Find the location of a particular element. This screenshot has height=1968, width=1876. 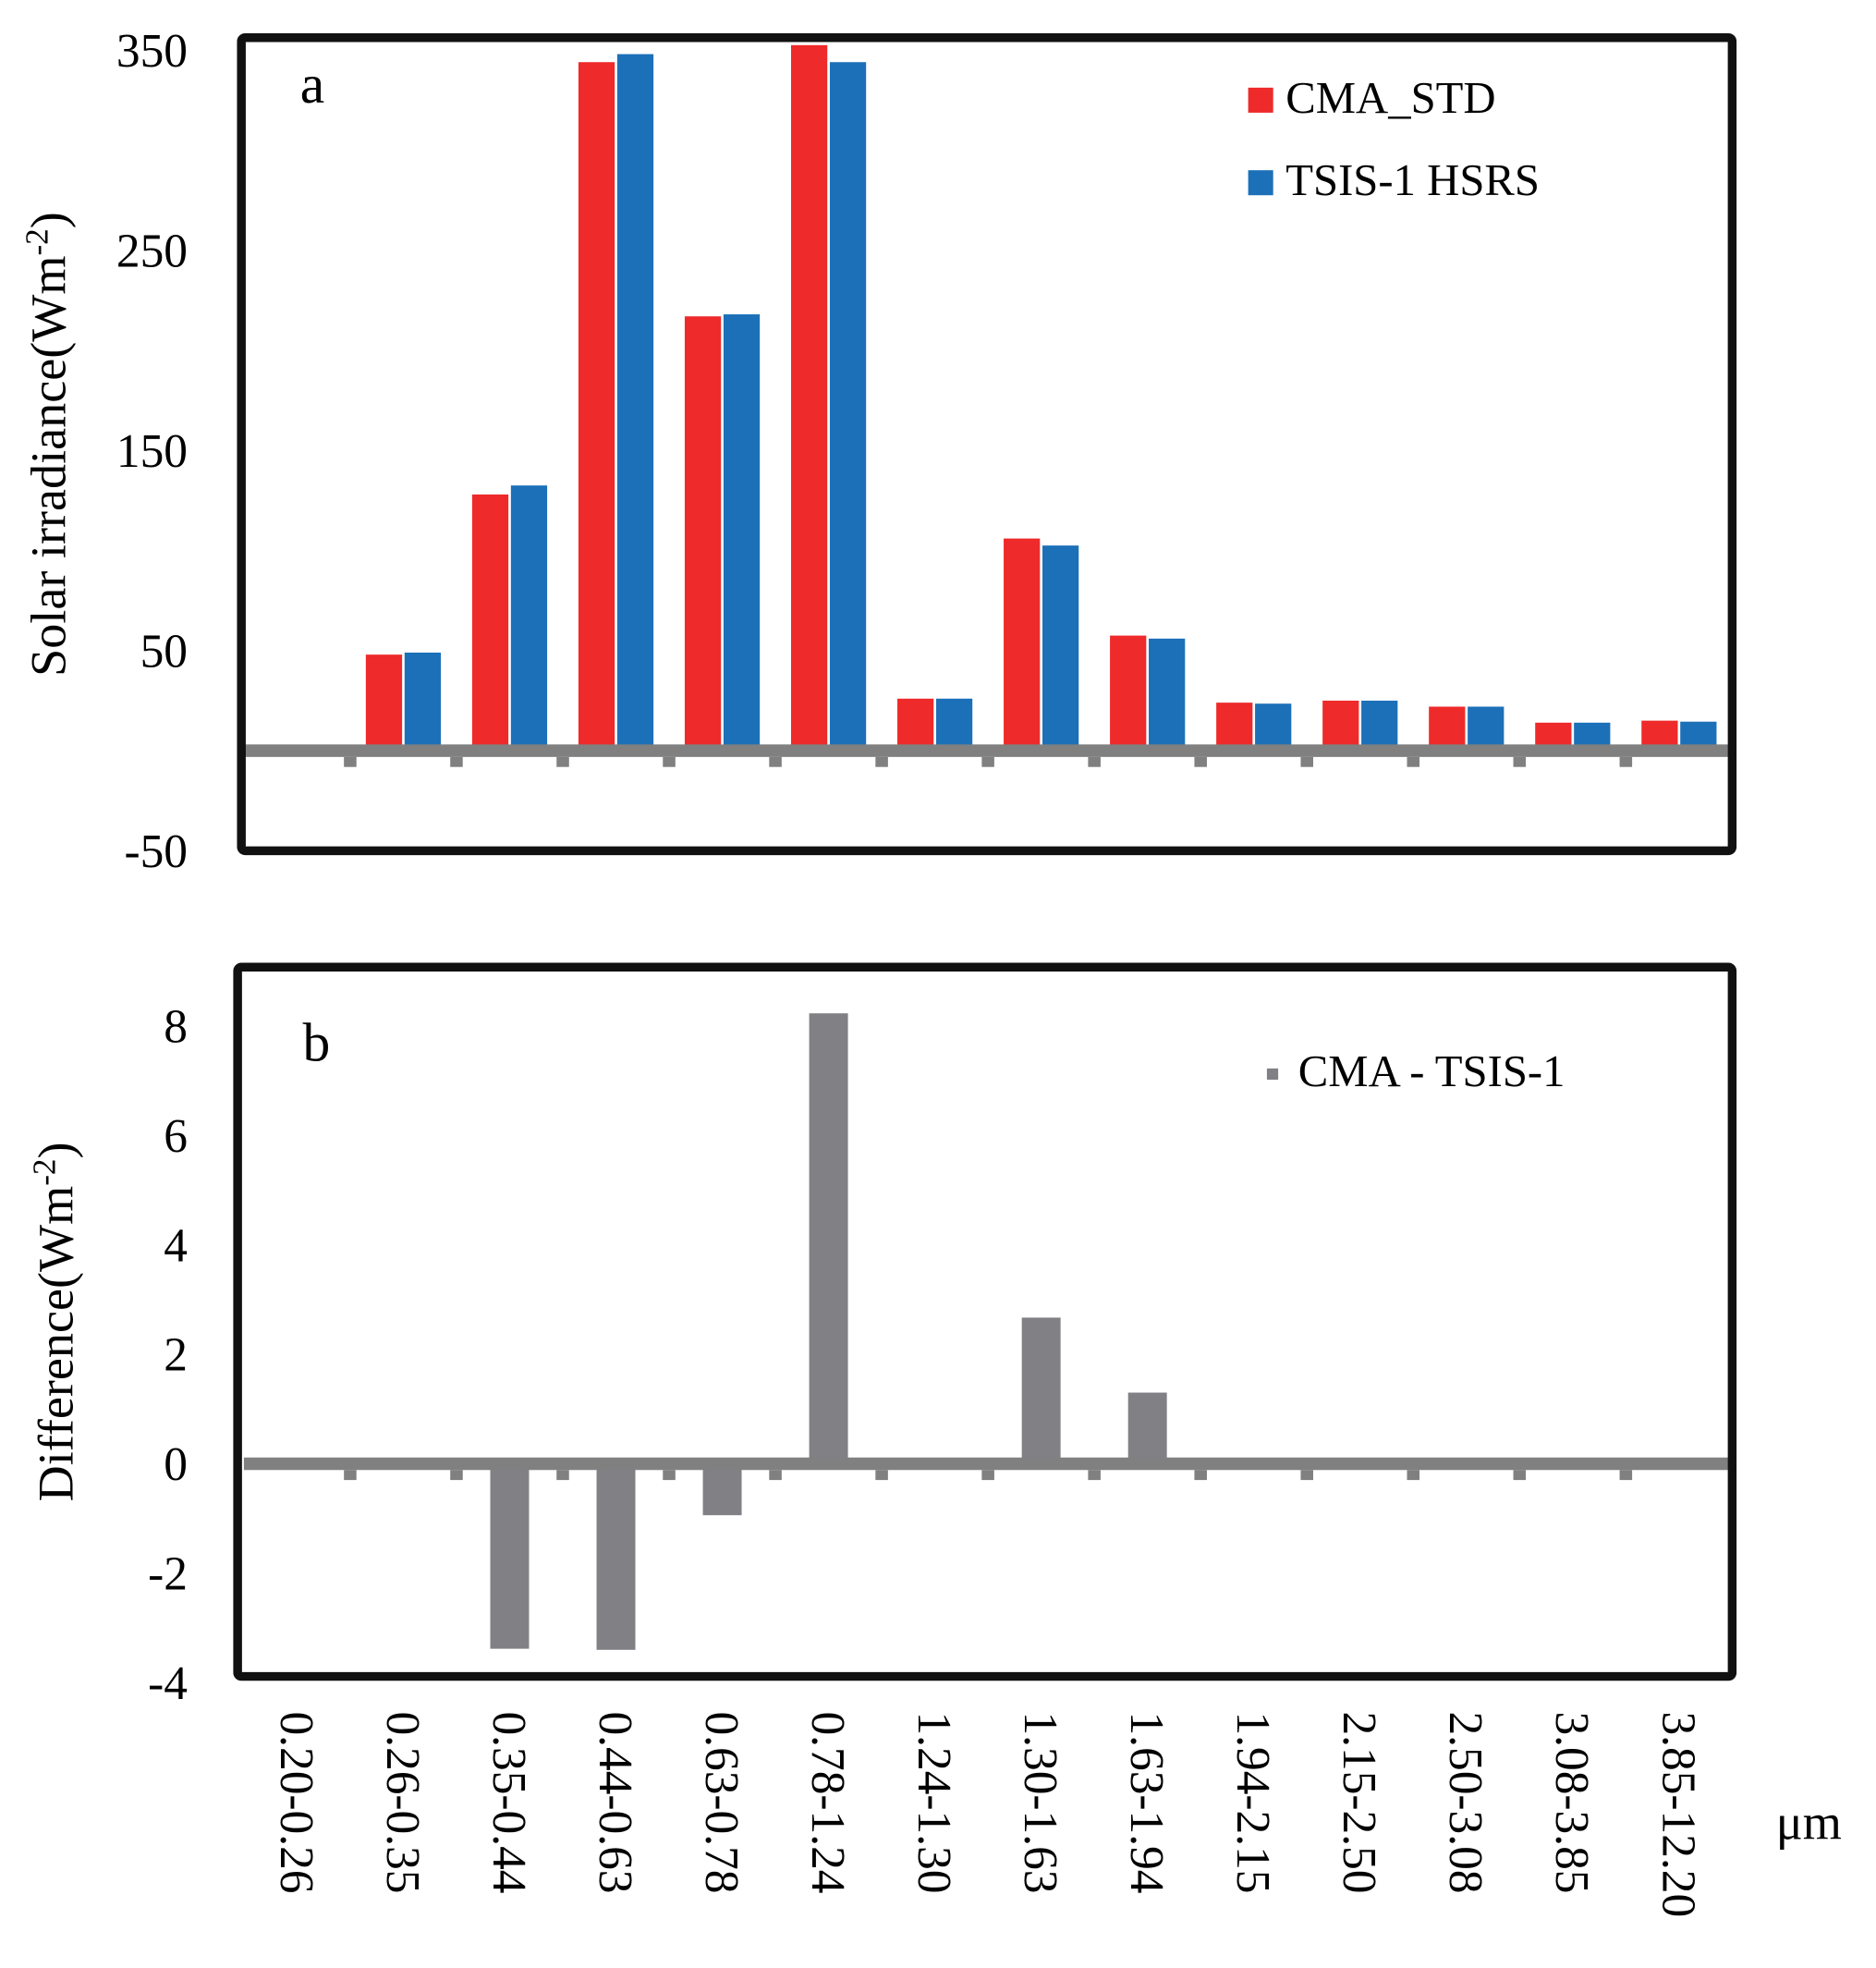

y-tick-label: 150 is located at coordinates (152, 451).